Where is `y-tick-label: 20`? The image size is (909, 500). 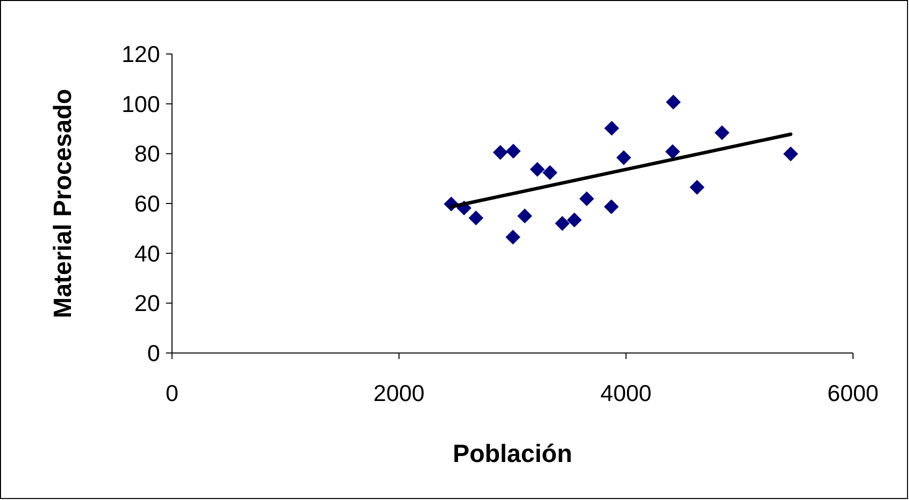 y-tick-label: 20 is located at coordinates (147, 303).